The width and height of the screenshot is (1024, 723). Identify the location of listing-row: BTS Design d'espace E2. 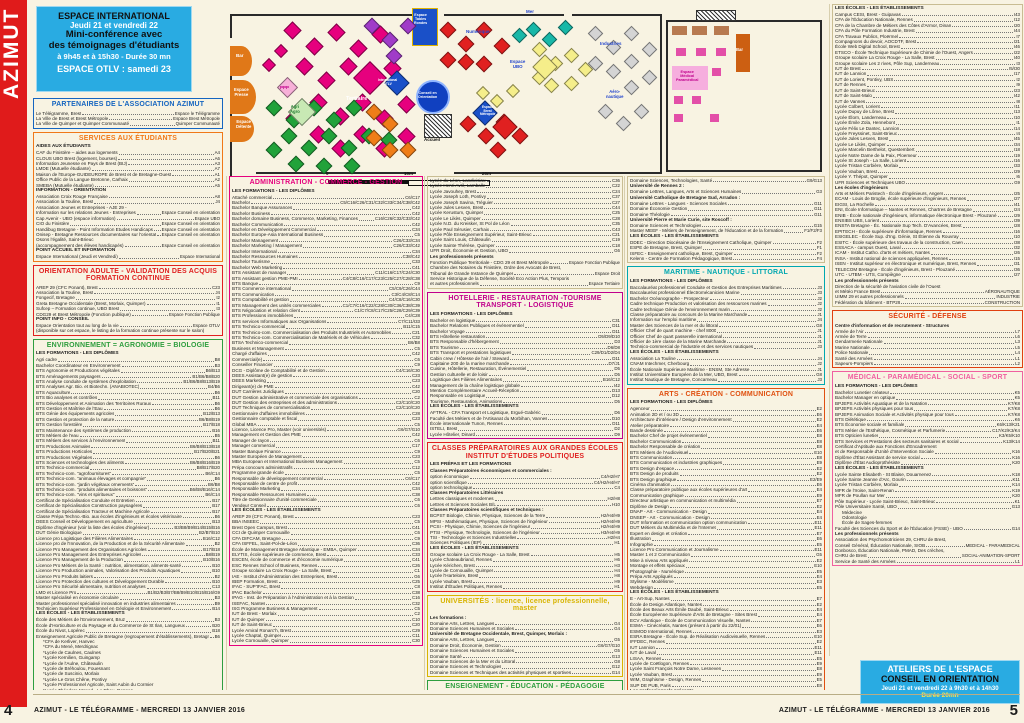
(726, 468).